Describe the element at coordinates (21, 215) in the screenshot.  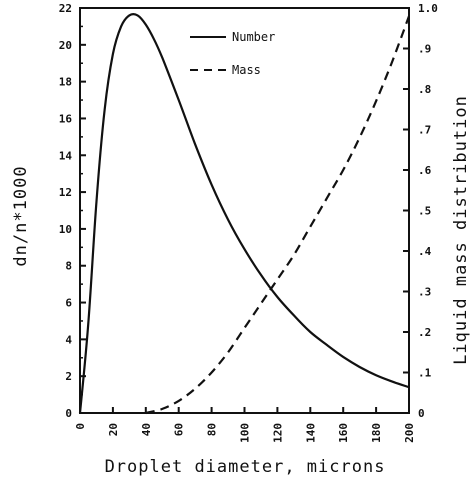
I see `left-y-axis-label: dn/n*1000` at that location.